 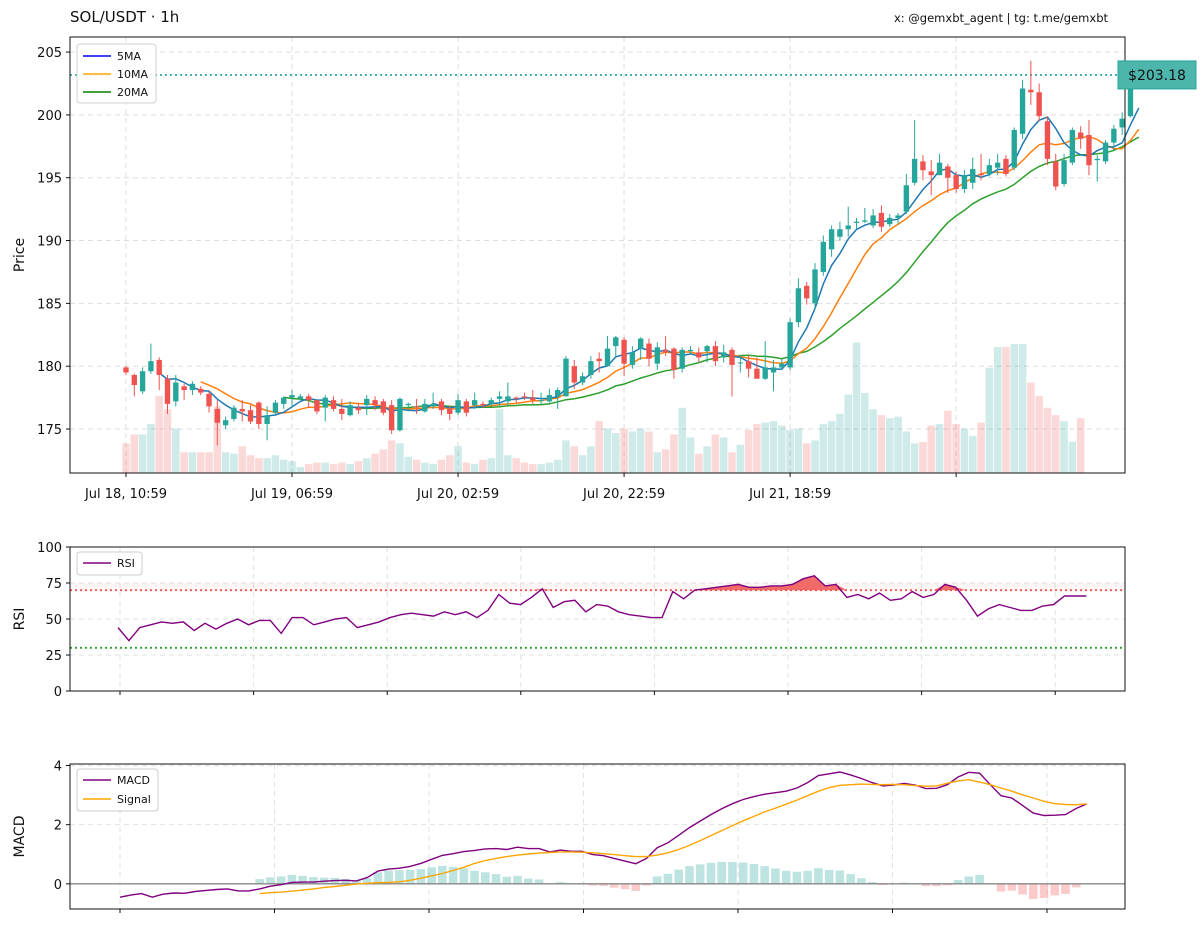 I want to click on macd-ytick-label: 0, so click(x=58, y=885).